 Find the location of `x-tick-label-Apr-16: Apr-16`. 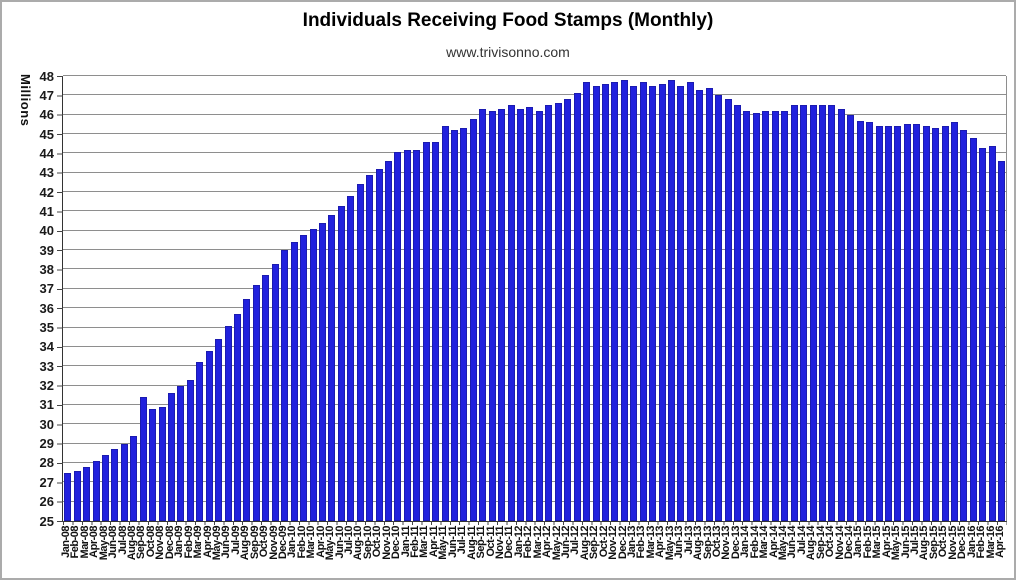

x-tick-label-Apr-16: Apr-16 is located at coordinates (999, 552).